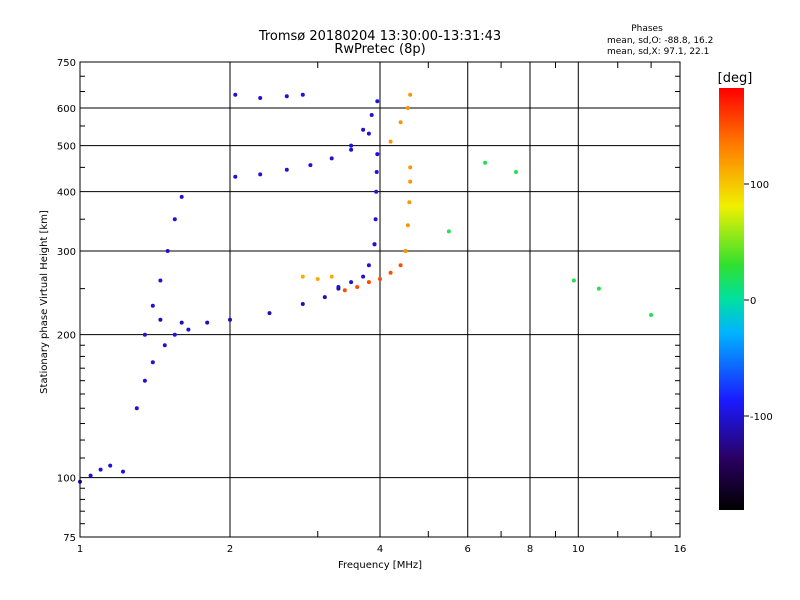 This screenshot has width=800, height=600. Describe the element at coordinates (80, 549) in the screenshot. I see `x-tick-label: 1` at that location.